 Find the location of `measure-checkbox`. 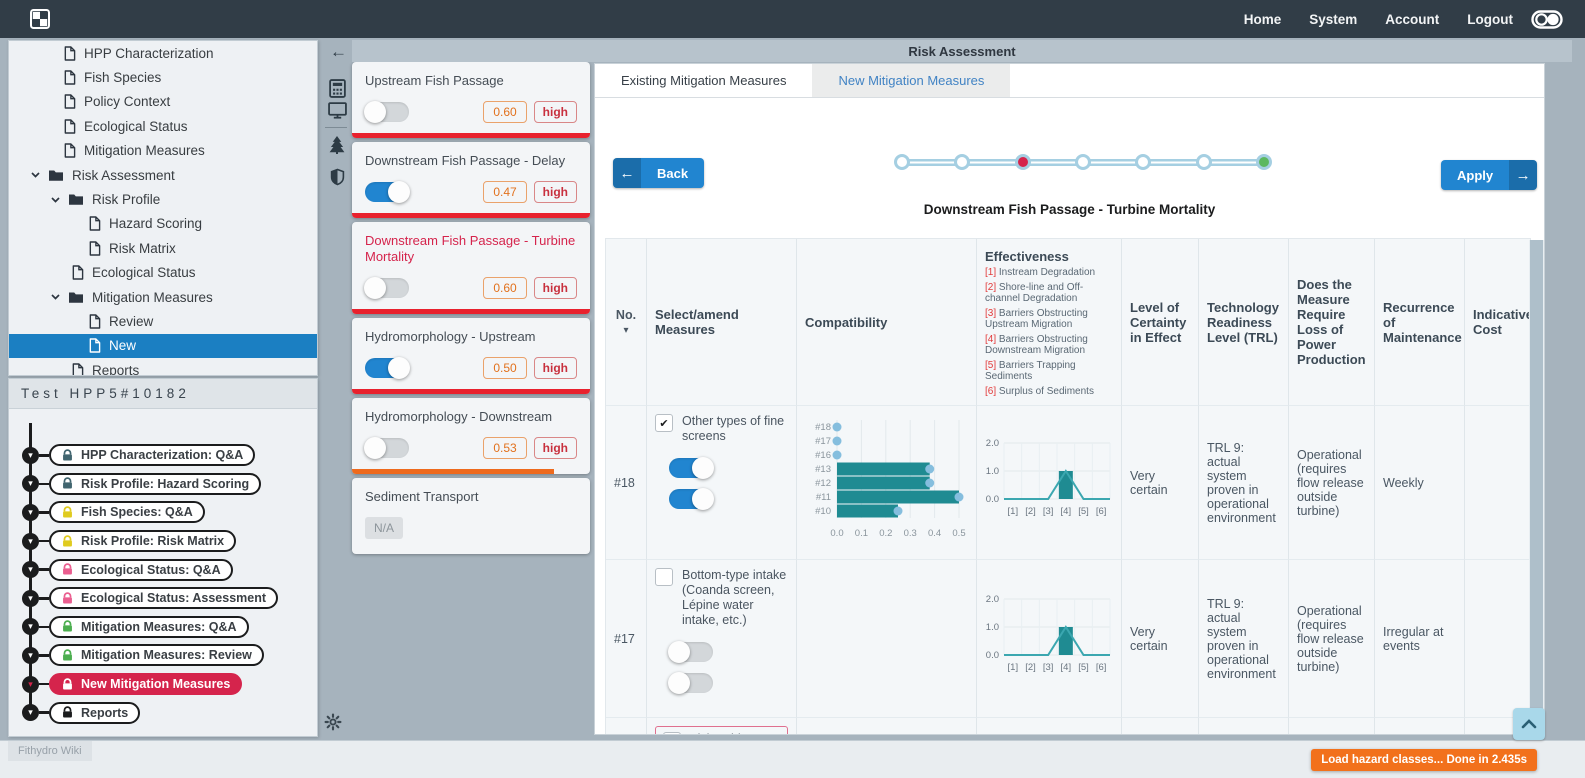

measure-checkbox is located at coordinates (664, 577).